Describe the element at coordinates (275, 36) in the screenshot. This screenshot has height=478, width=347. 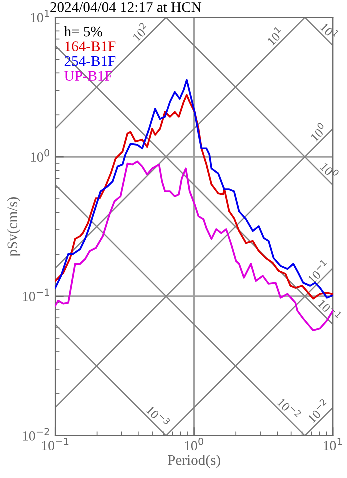
I see `annotation: 10$^{1}$` at that location.